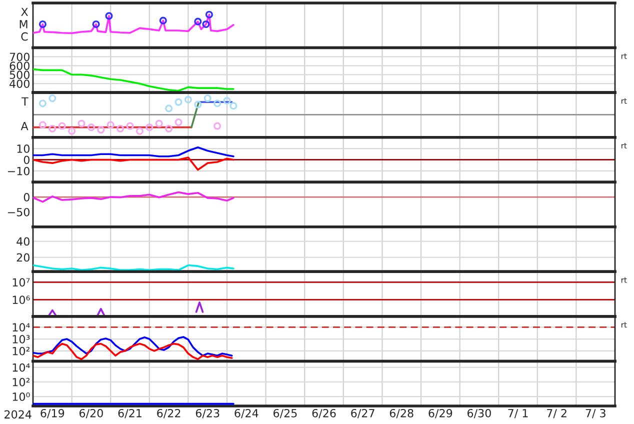 The image size is (634, 424). What do you see at coordinates (23, 148) in the screenshot?
I see `y-tick-label: 10` at bounding box center [23, 148].